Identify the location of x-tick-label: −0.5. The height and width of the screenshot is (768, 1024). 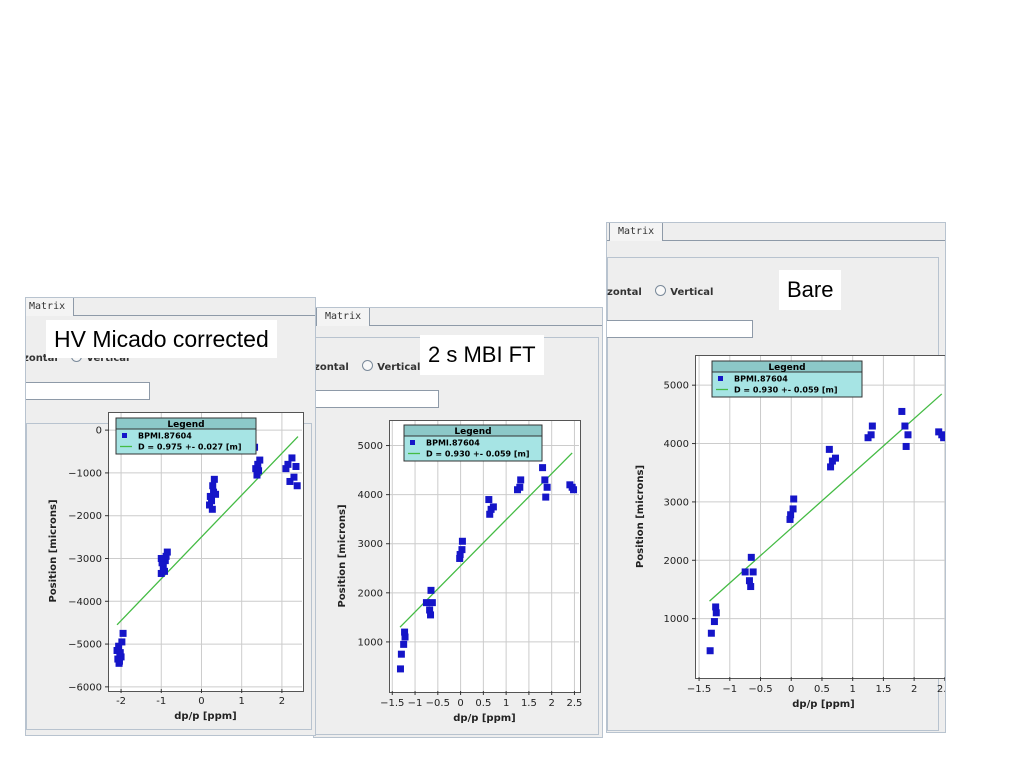
(438, 703).